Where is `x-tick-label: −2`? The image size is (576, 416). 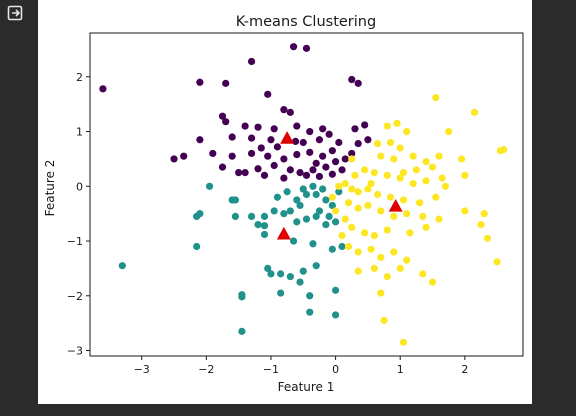
x-tick-label: −2 is located at coordinates (206, 369).